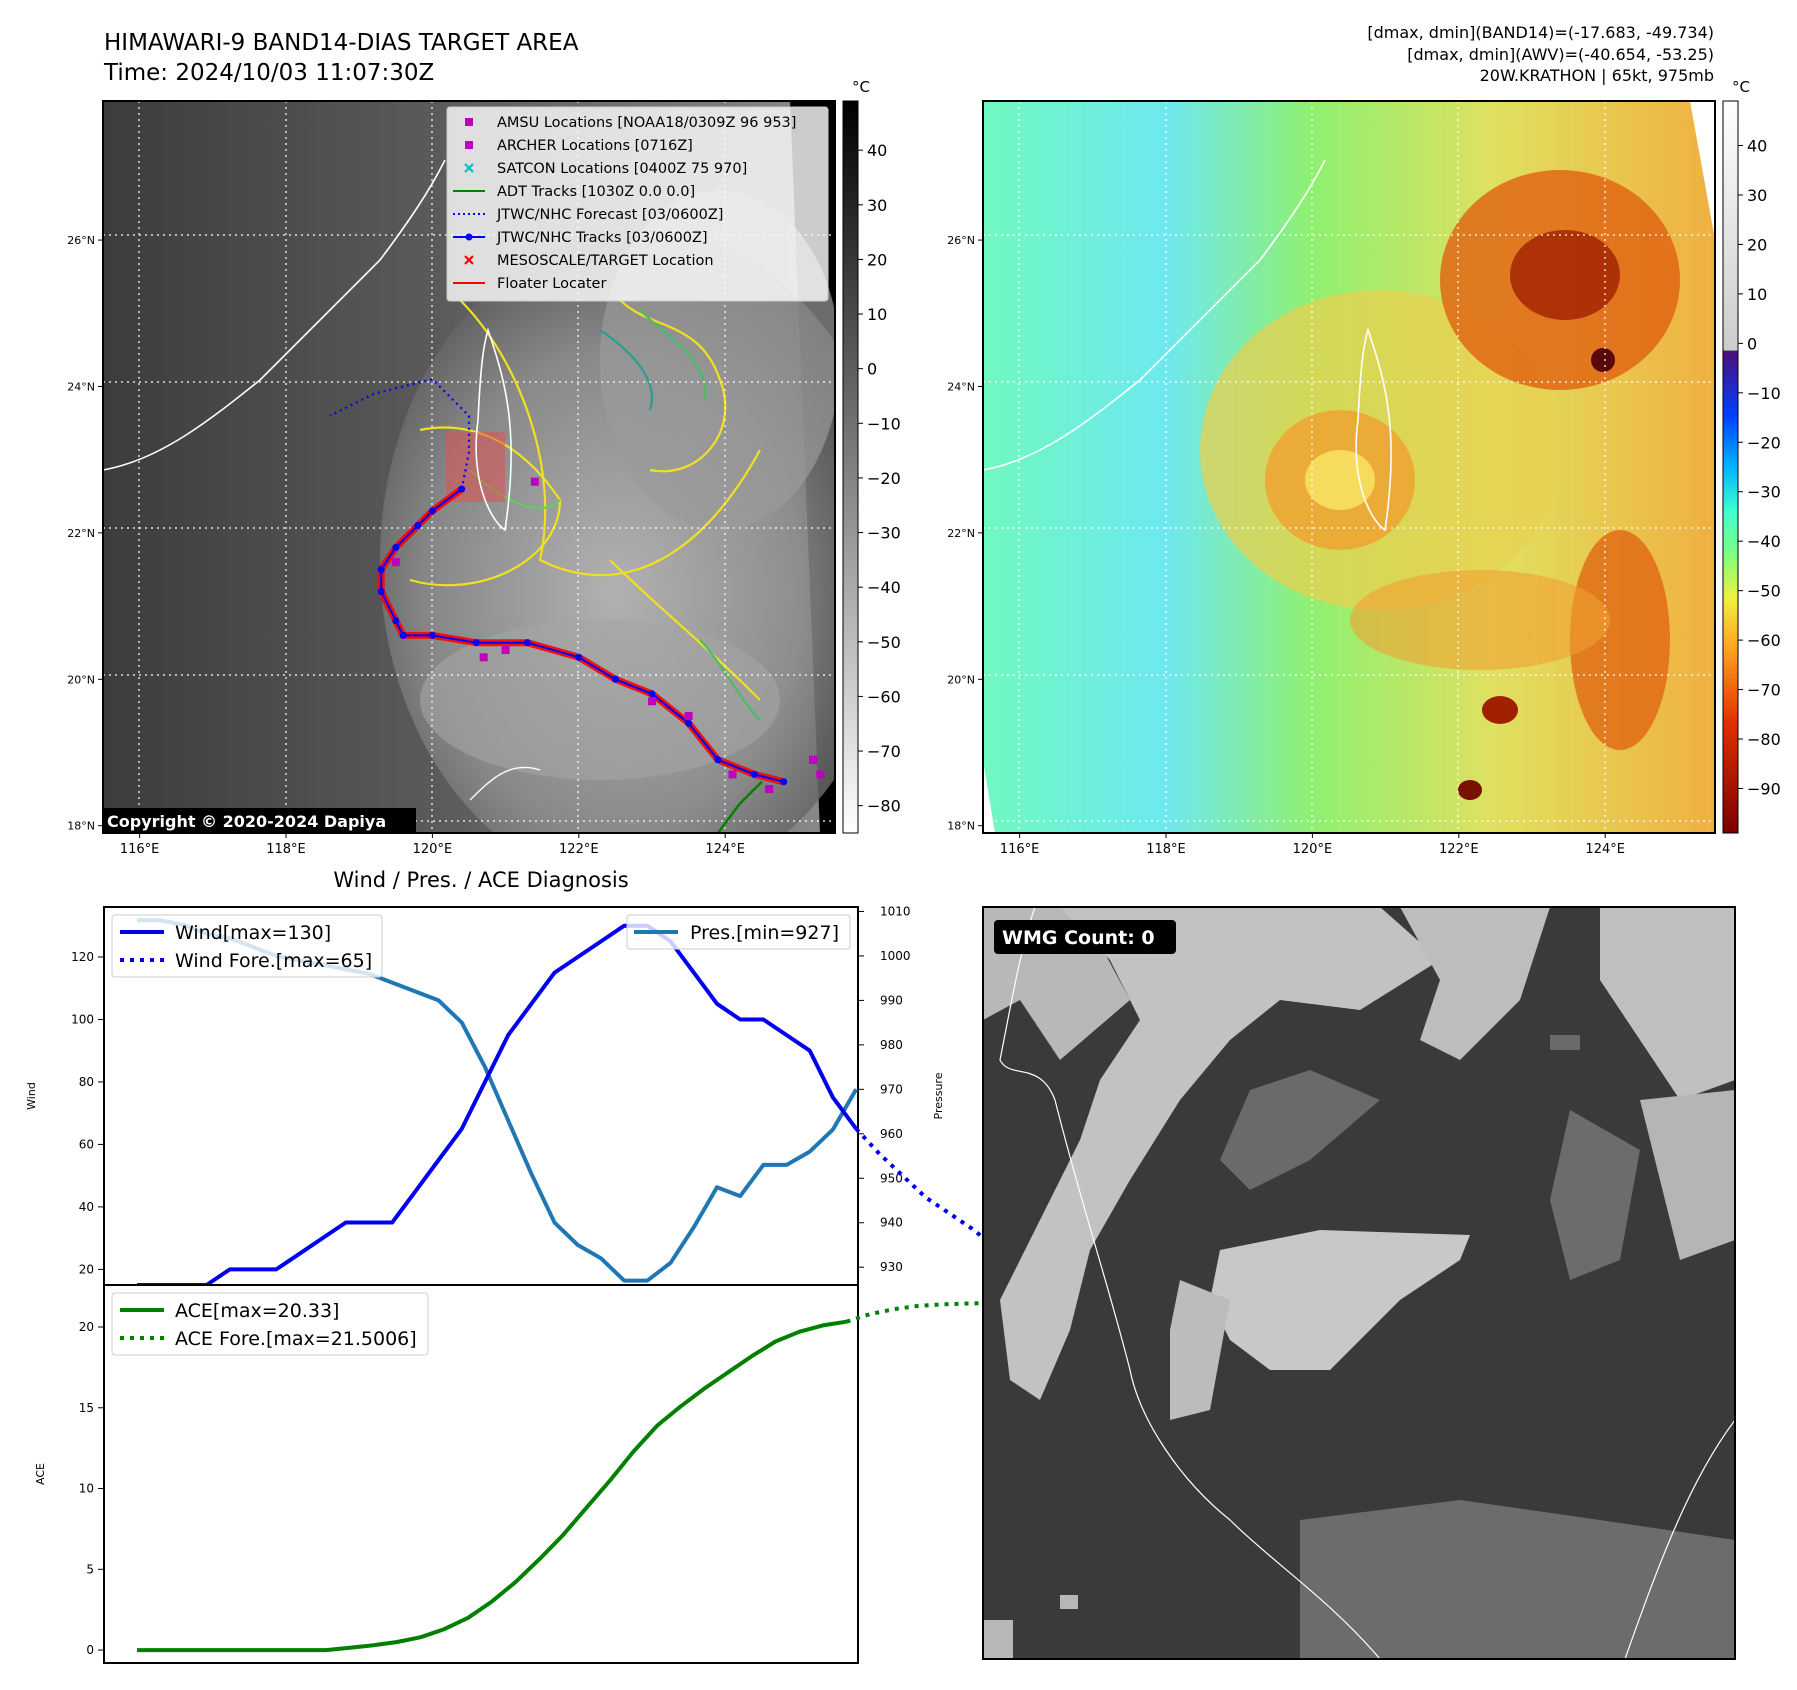 Image resolution: width=1797 pixels, height=1690 pixels. I want to click on color-lat-tick-label: 18°N, so click(961, 826).